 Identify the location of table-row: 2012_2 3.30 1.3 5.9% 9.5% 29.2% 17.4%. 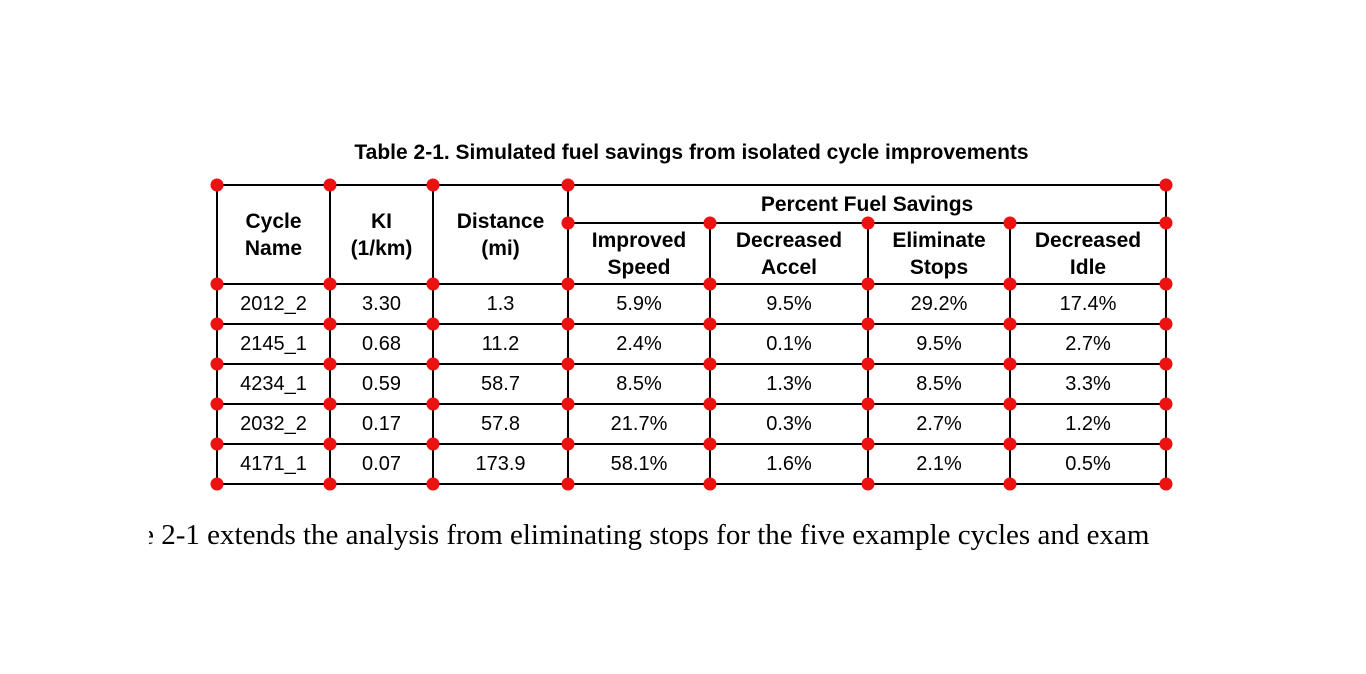
(692, 304).